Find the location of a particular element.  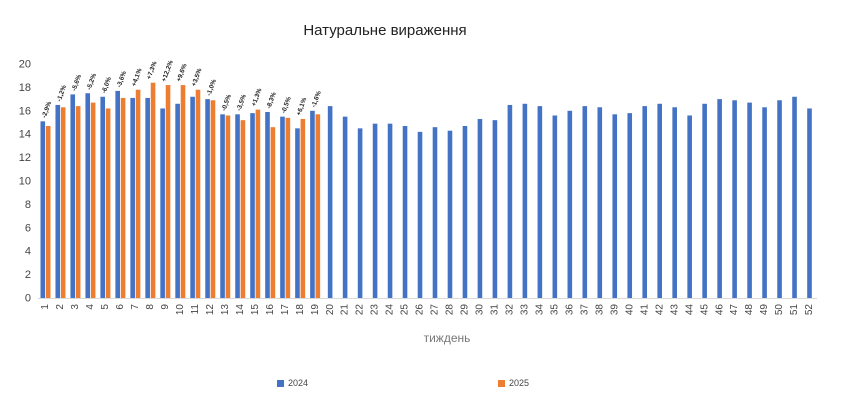

data-label: -8,3% is located at coordinates (272, 100).